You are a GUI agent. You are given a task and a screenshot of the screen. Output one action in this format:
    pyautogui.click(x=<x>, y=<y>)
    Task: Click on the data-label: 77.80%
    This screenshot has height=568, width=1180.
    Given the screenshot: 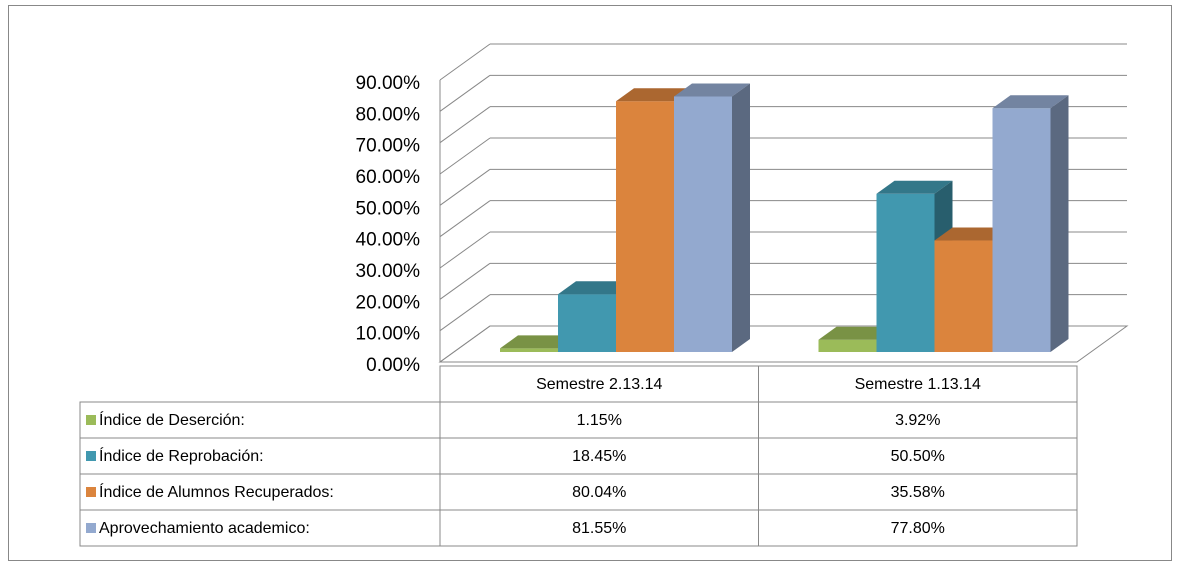 What is the action you would take?
    pyautogui.click(x=918, y=528)
    